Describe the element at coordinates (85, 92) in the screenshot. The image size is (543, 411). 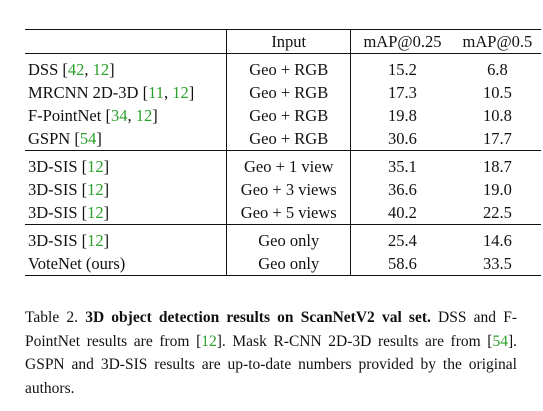
I see `method-name: MRCNN 2D-3D` at that location.